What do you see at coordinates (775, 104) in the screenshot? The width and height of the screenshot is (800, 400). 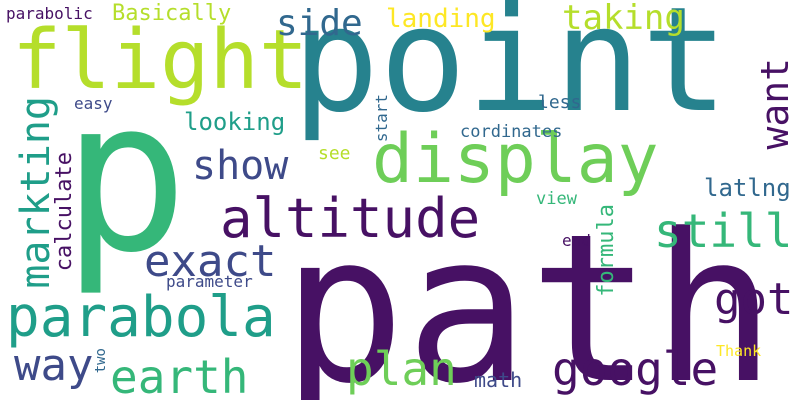 I see `word-want: want` at bounding box center [775, 104].